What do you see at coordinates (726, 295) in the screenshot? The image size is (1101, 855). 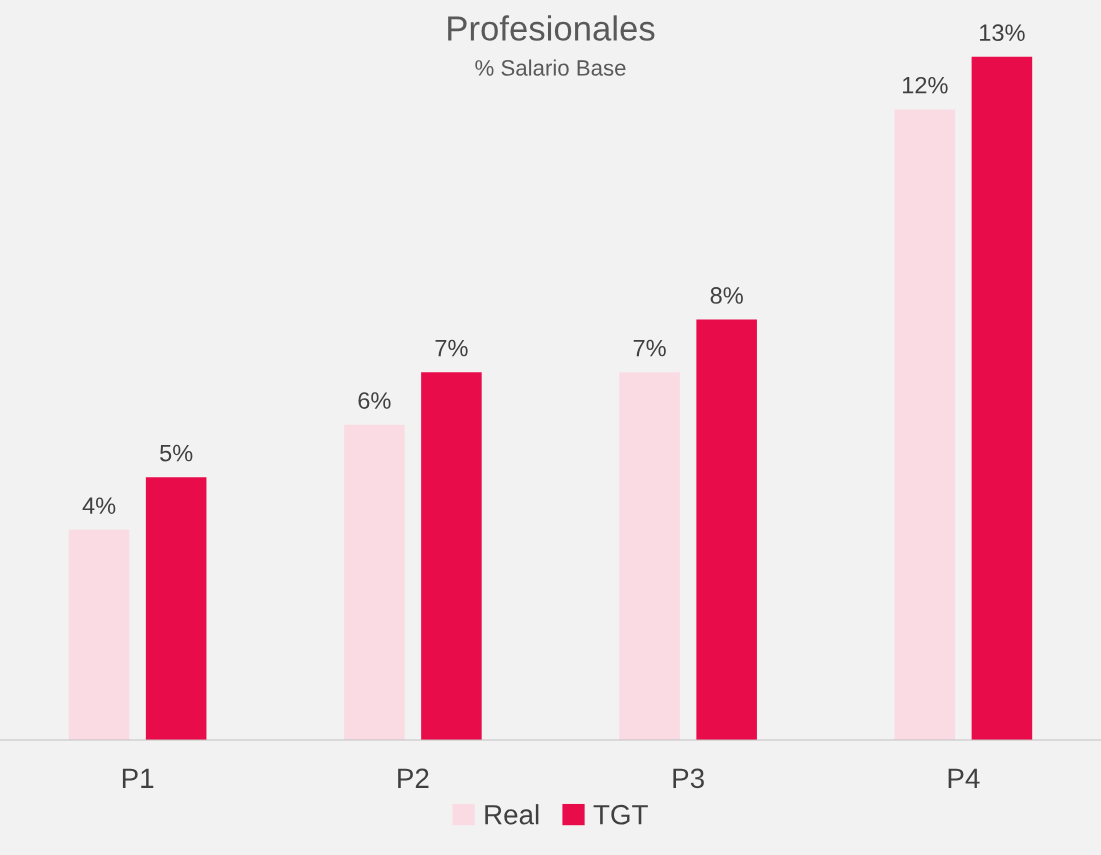 I see `data-label: 8%` at bounding box center [726, 295].